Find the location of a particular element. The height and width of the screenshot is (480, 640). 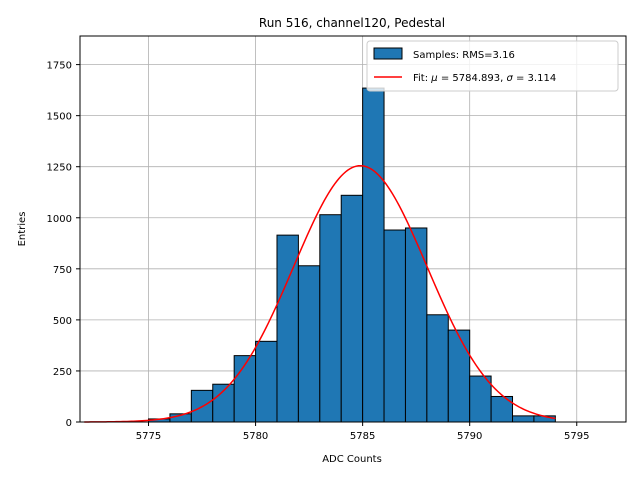

legend-fit-prefix: Fit: is located at coordinates (422, 78).